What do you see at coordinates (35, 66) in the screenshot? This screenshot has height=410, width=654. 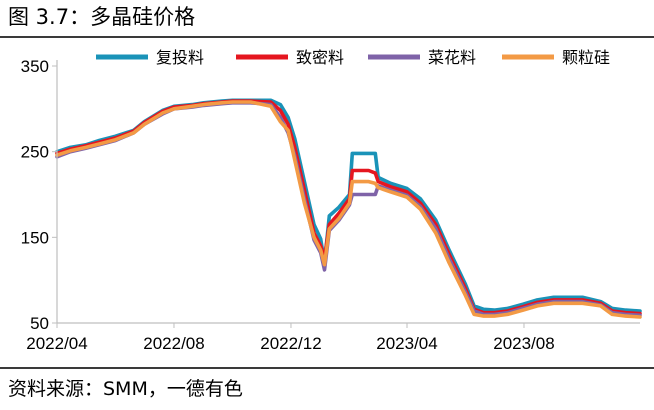 I see `y-tick-label: 350` at bounding box center [35, 66].